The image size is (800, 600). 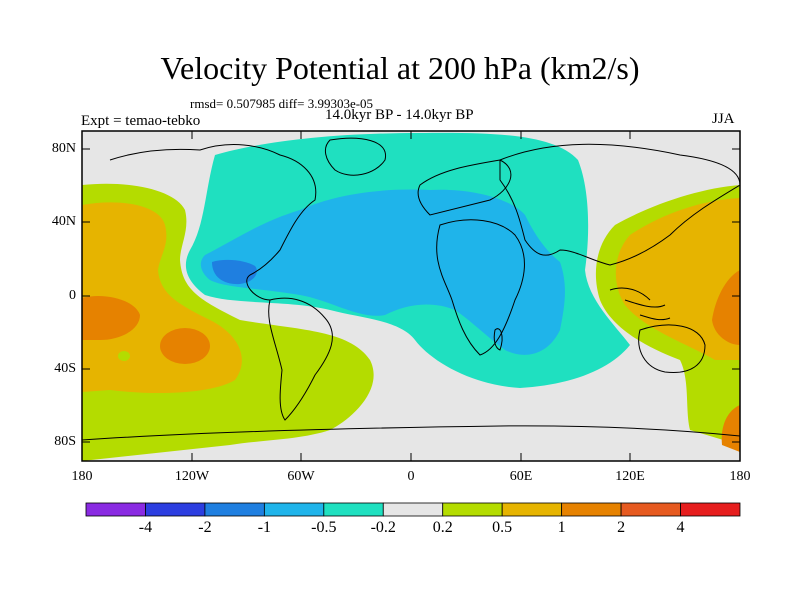 What do you see at coordinates (111, 317) in the screenshot?
I see `positive-core-east-pacific` at bounding box center [111, 317].